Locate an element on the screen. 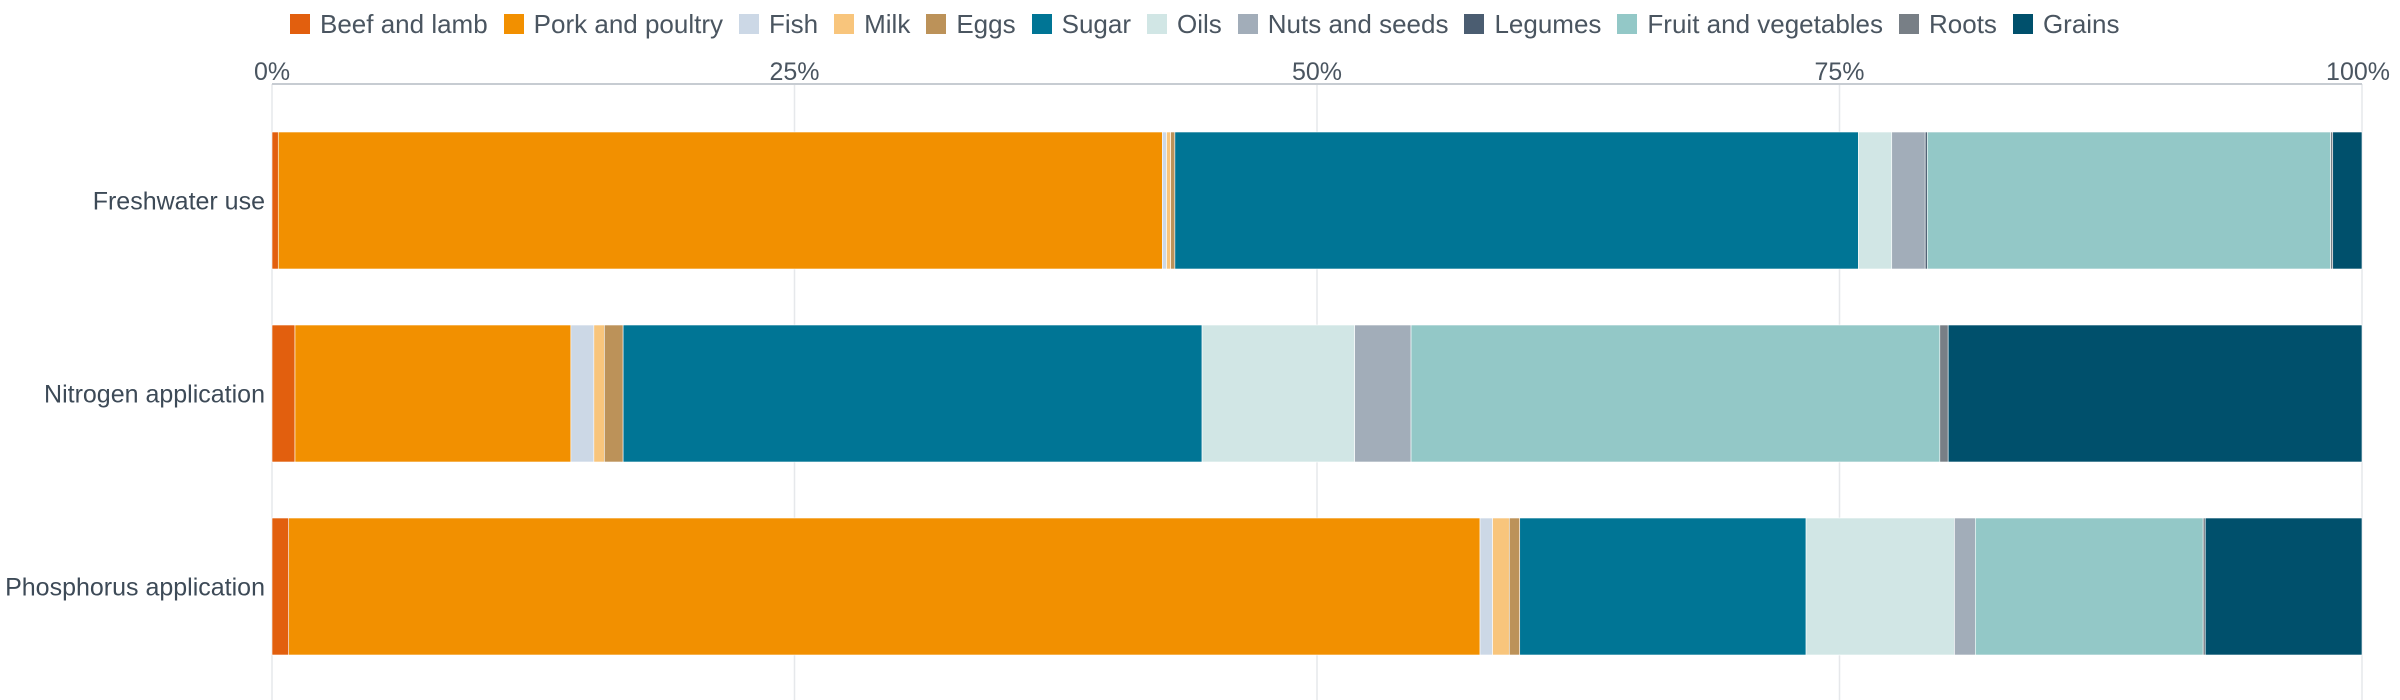 This screenshot has height=700, width=2400. x-tick-label: 100% is located at coordinates (2358, 72).